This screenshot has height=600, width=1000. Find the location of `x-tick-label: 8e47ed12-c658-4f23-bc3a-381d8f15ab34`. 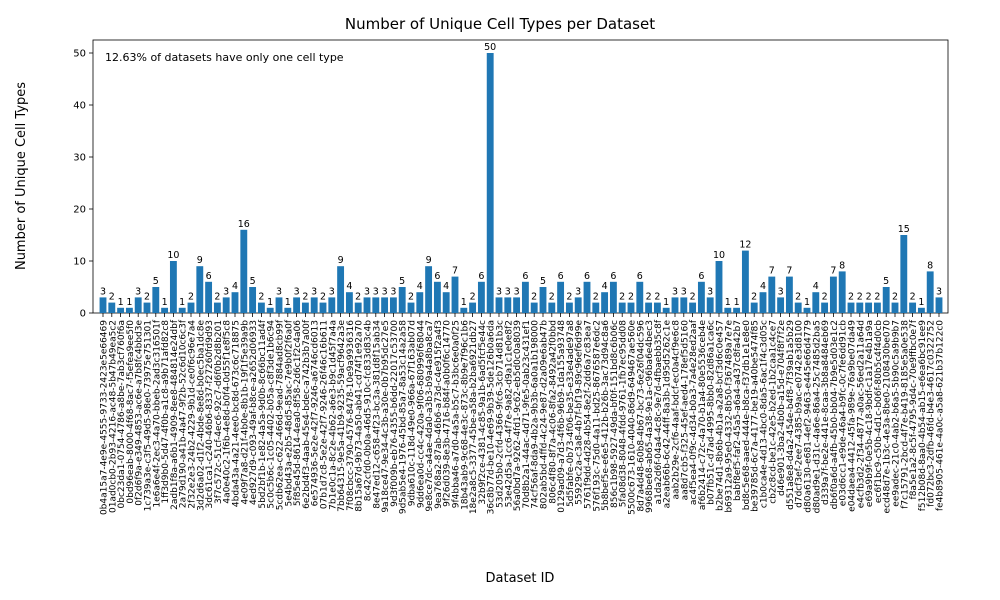

x-tick-label: 8e47ed12-c658-4f23-bc3a-381d8f15ab34 is located at coordinates (377, 414).